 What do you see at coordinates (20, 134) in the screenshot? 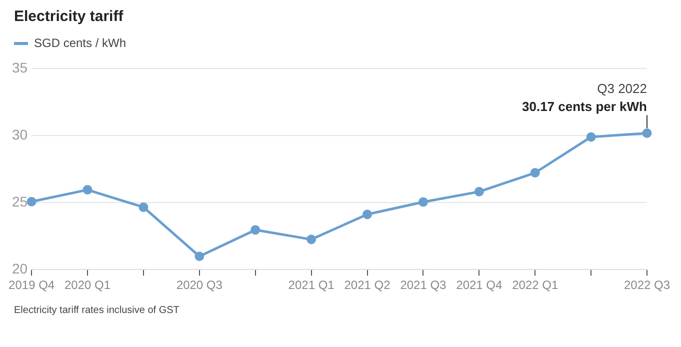
I see `y-tick-label: 30` at bounding box center [20, 134].